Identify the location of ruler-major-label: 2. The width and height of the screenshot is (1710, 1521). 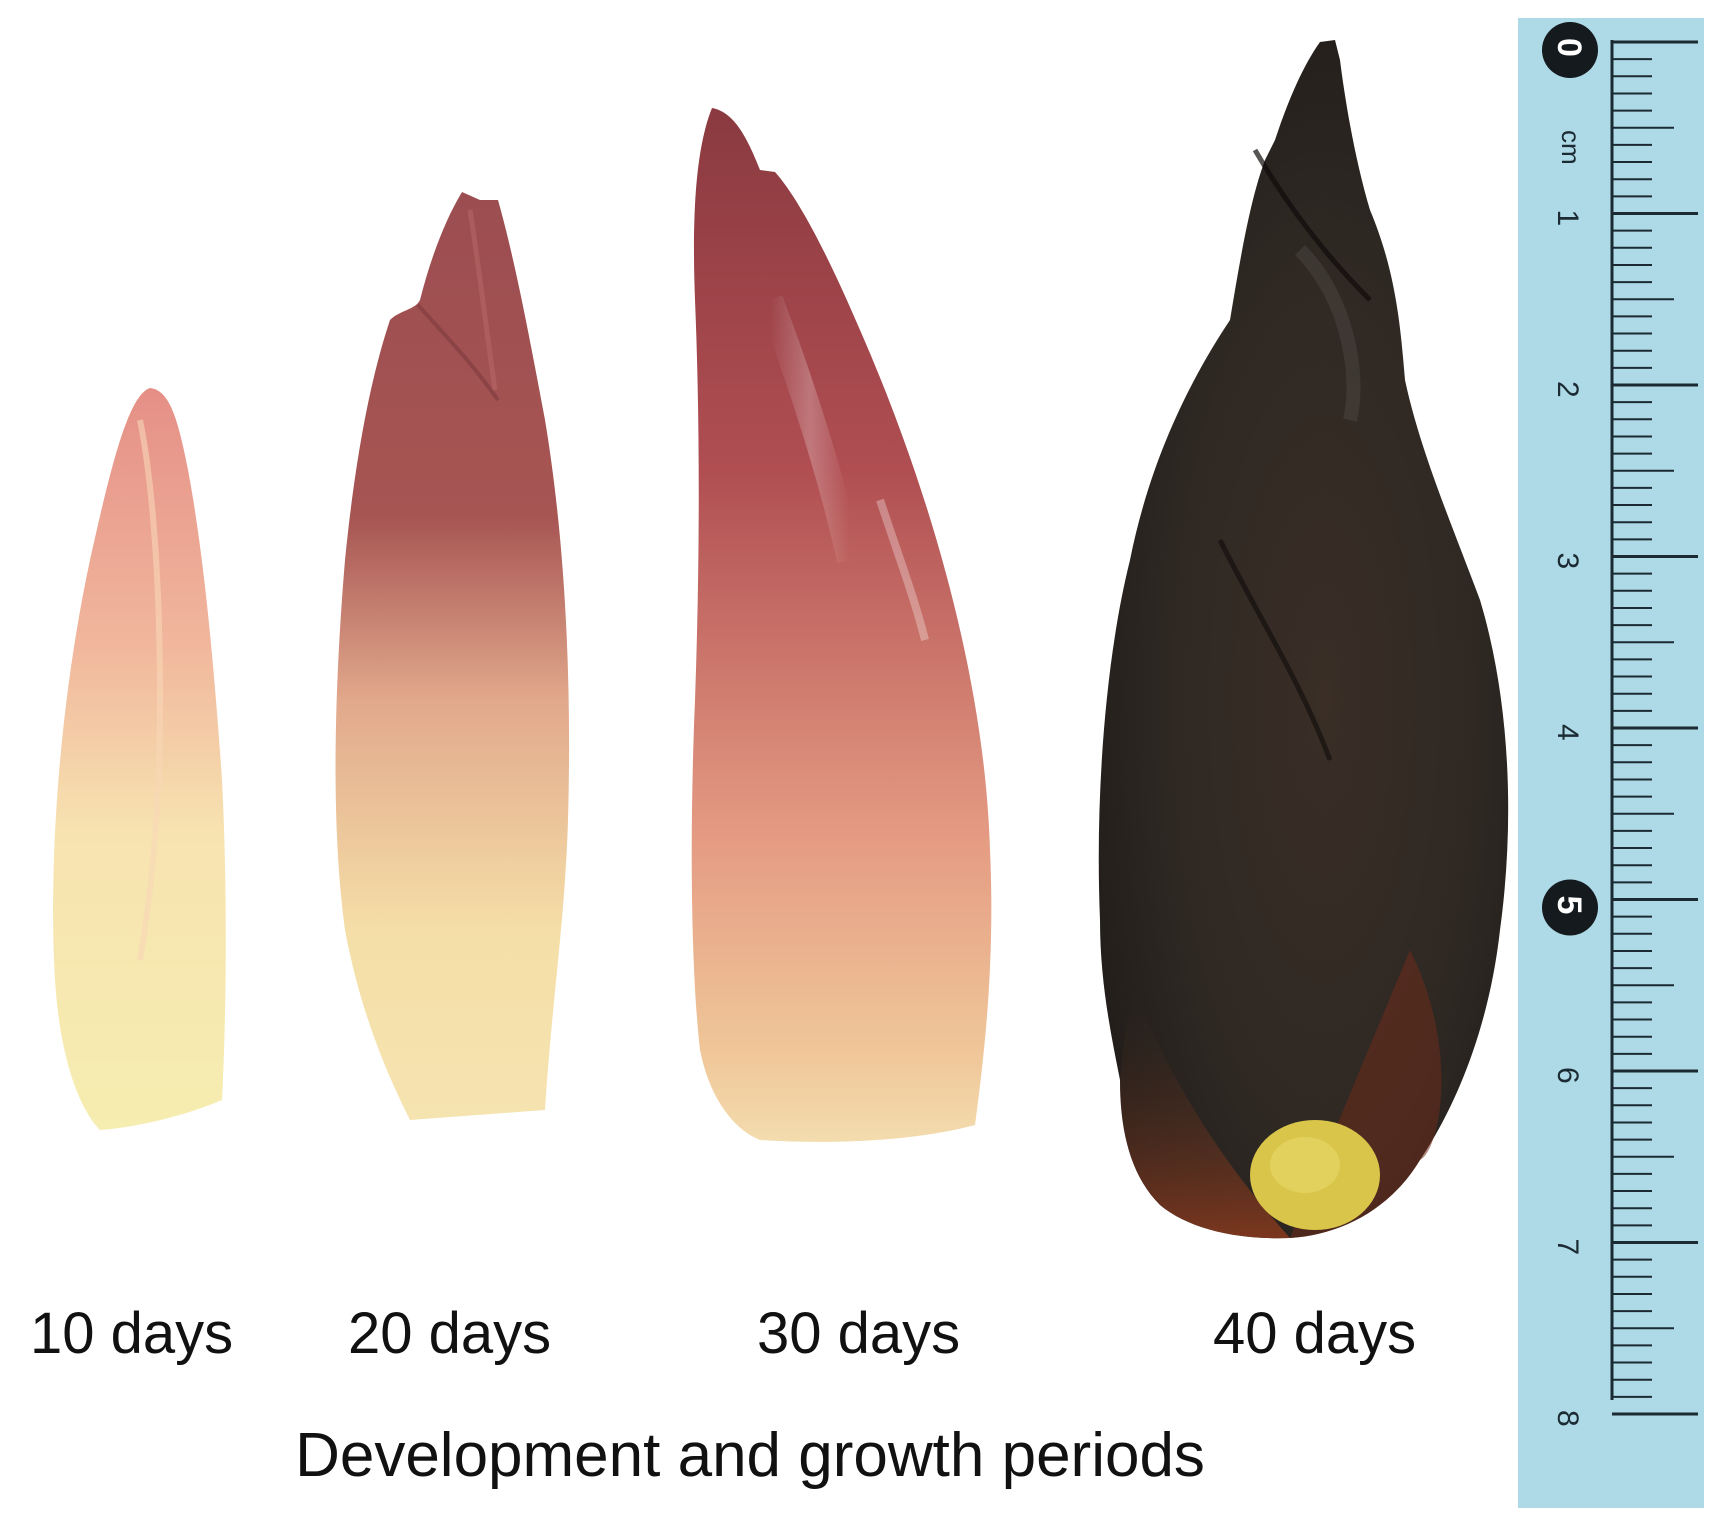
(1567, 389).